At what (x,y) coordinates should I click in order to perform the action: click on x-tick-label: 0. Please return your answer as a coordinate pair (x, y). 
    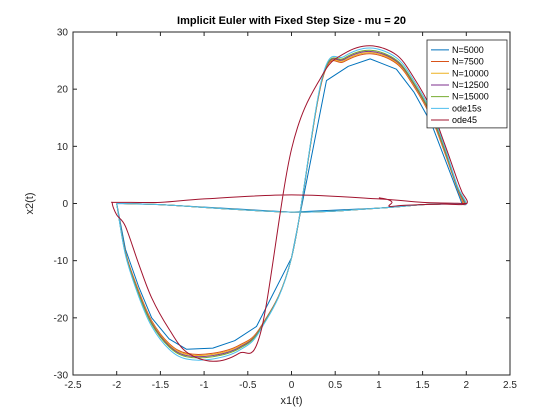
    Looking at the image, I should click on (292, 385).